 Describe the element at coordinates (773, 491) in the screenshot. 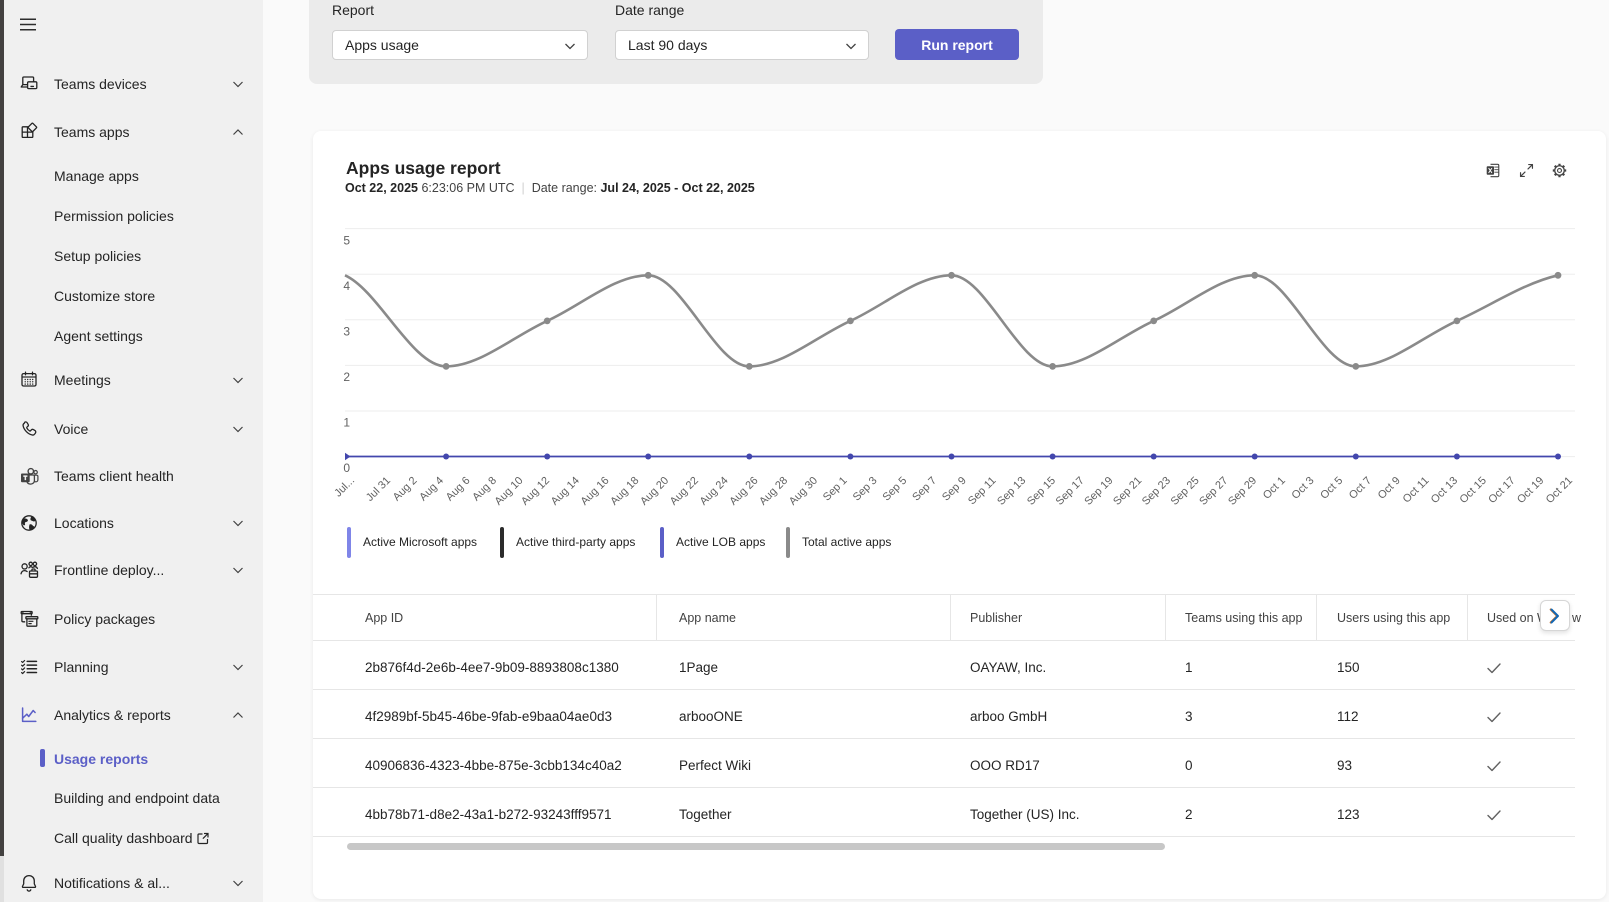

I see `svg-text: Aug 28` at that location.